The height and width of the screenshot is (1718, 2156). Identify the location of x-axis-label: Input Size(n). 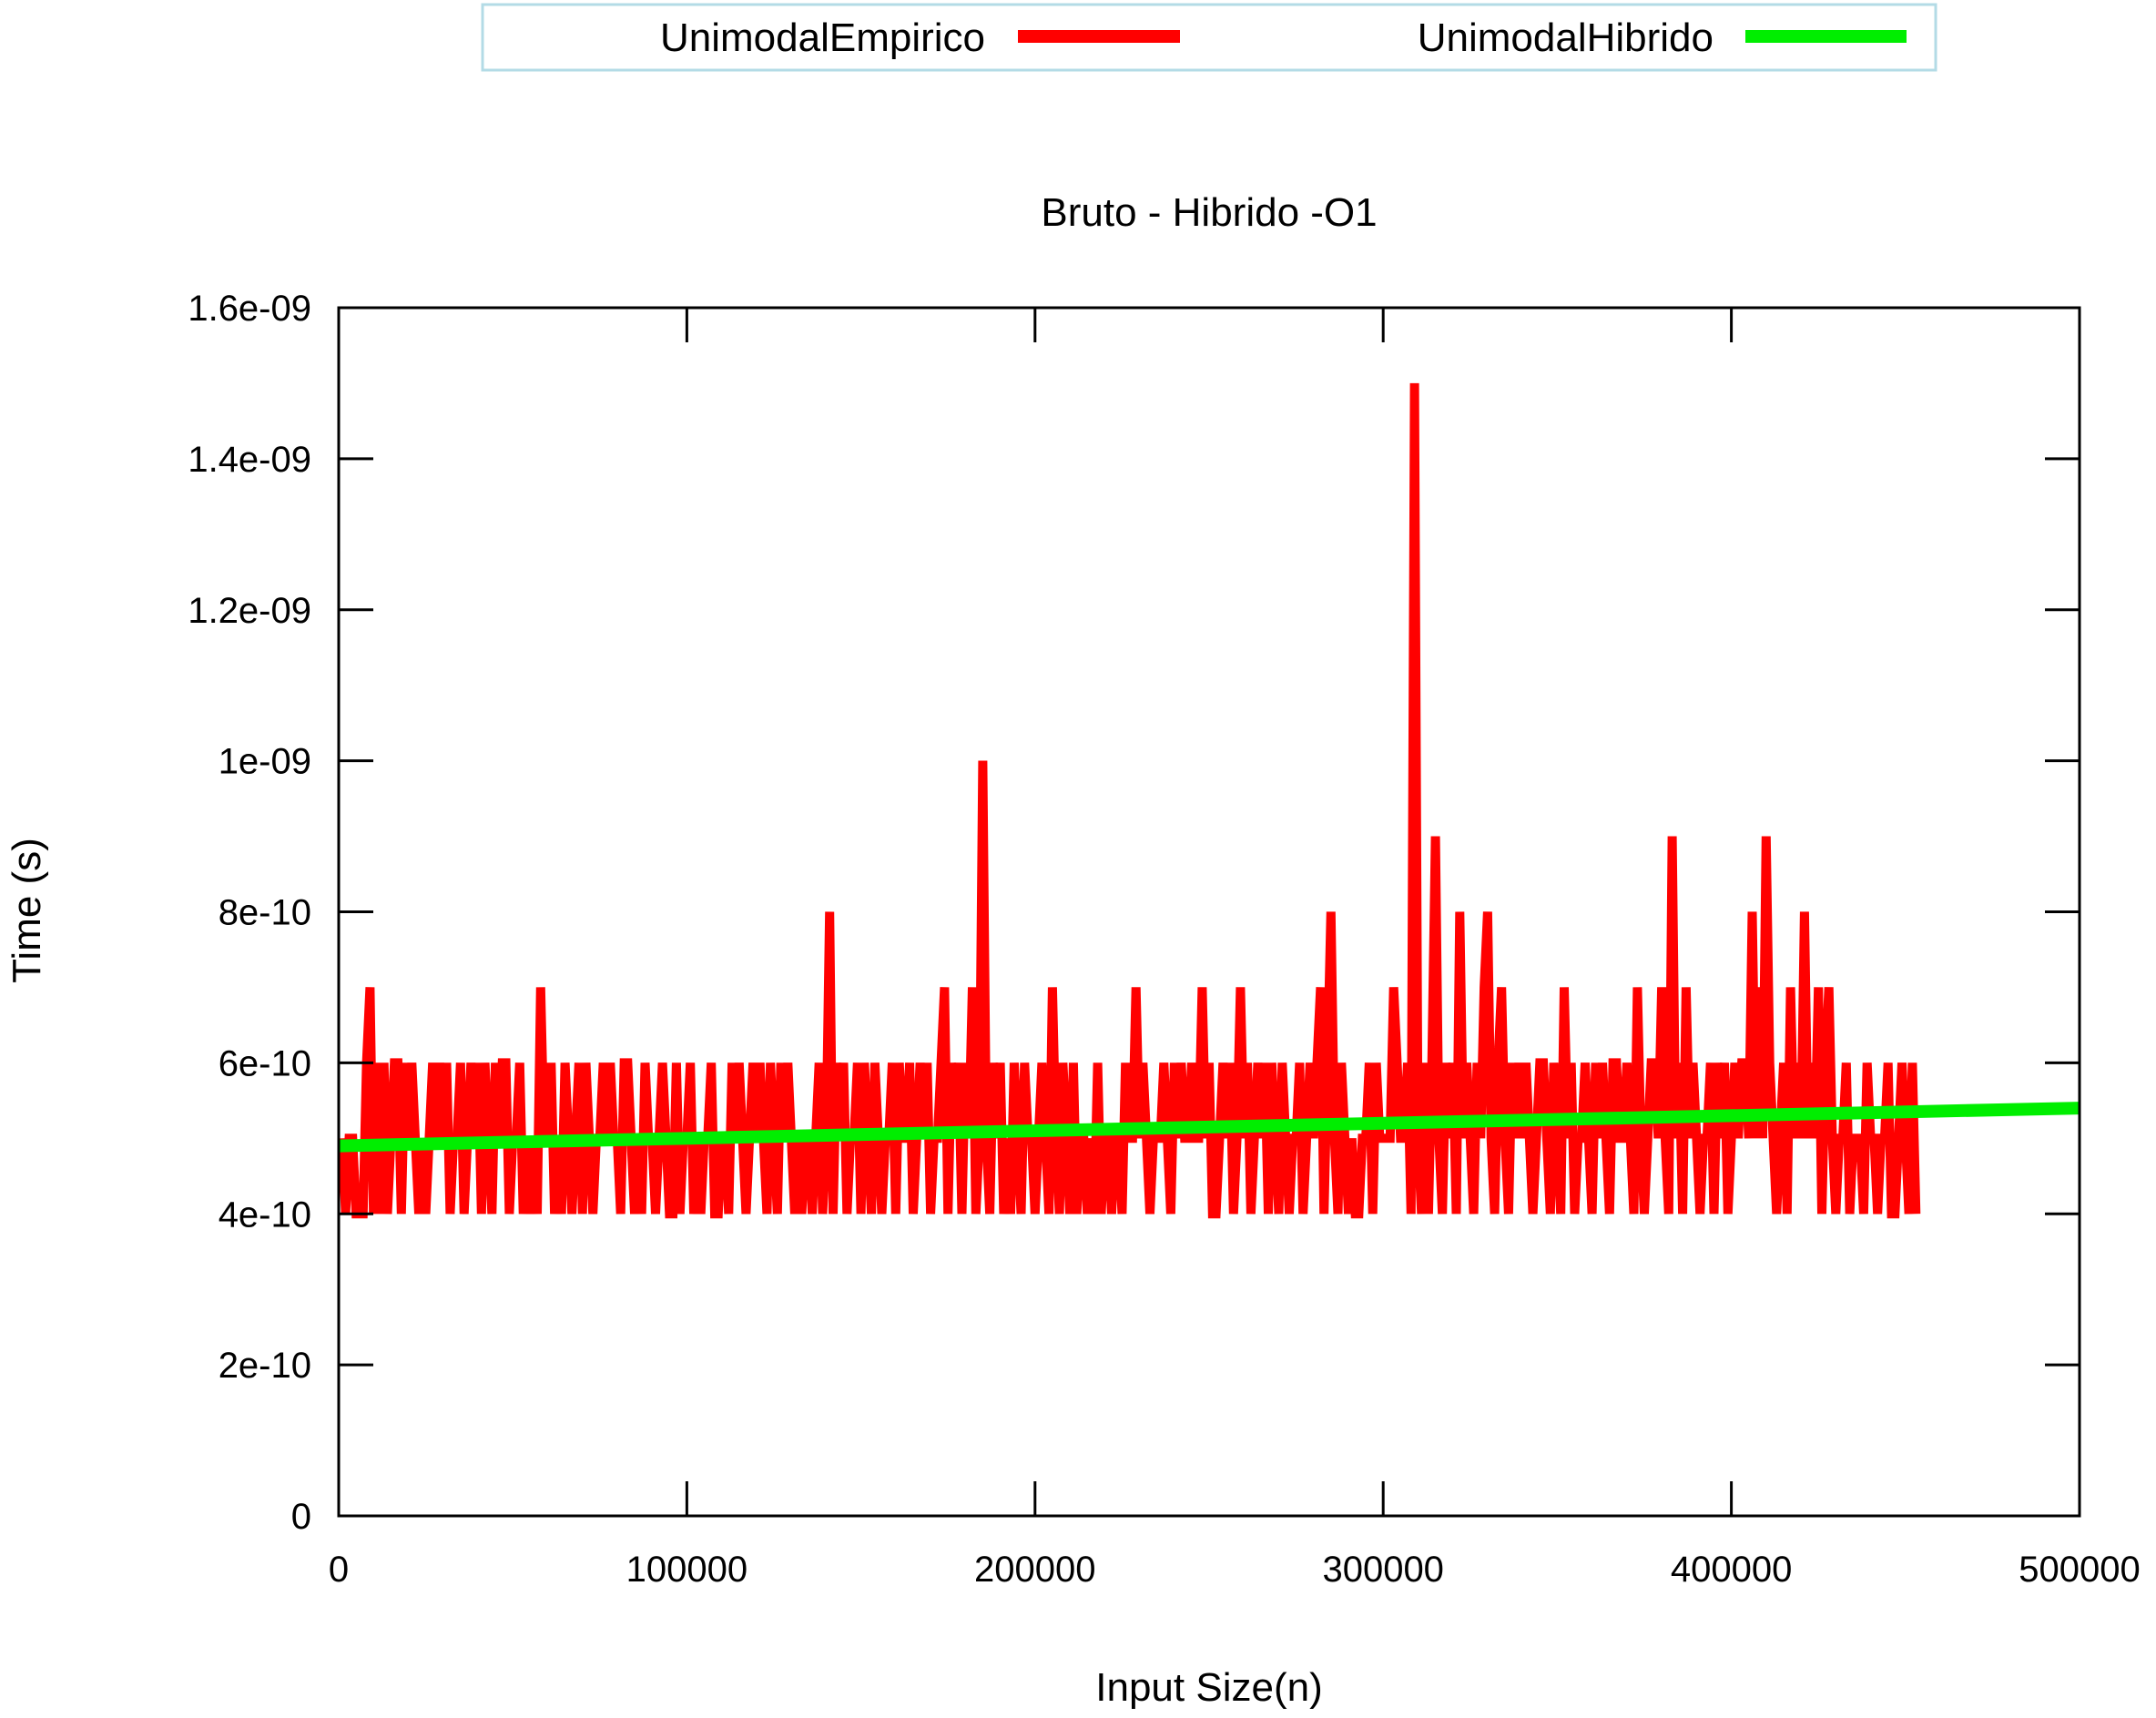
(1209, 1687).